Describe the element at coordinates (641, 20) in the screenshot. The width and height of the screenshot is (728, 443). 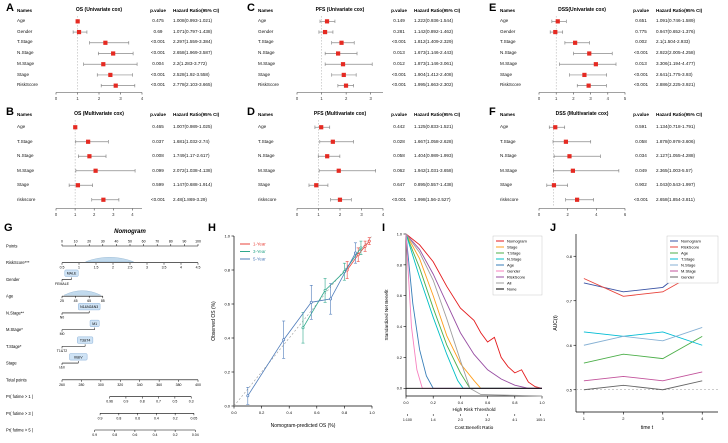
I see `forest-row-pvalue: 0.651` at that location.